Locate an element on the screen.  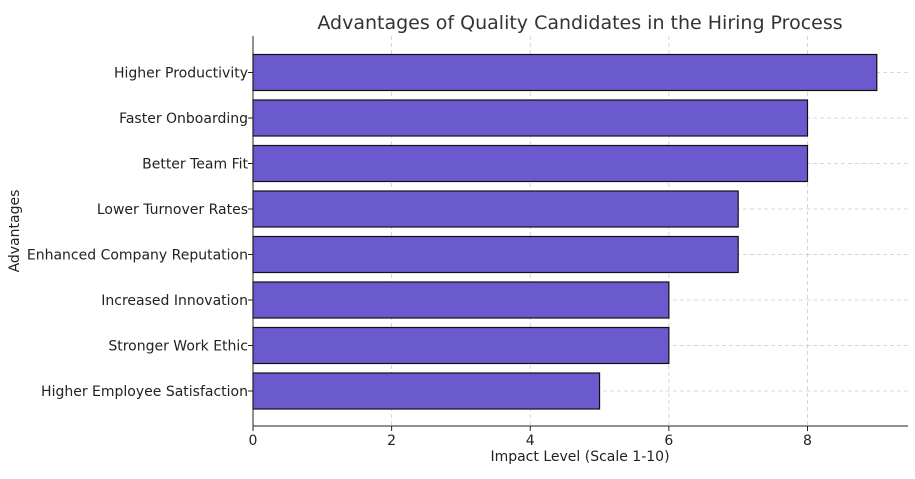
y-axis-label: Advantages is located at coordinates (15, 231).